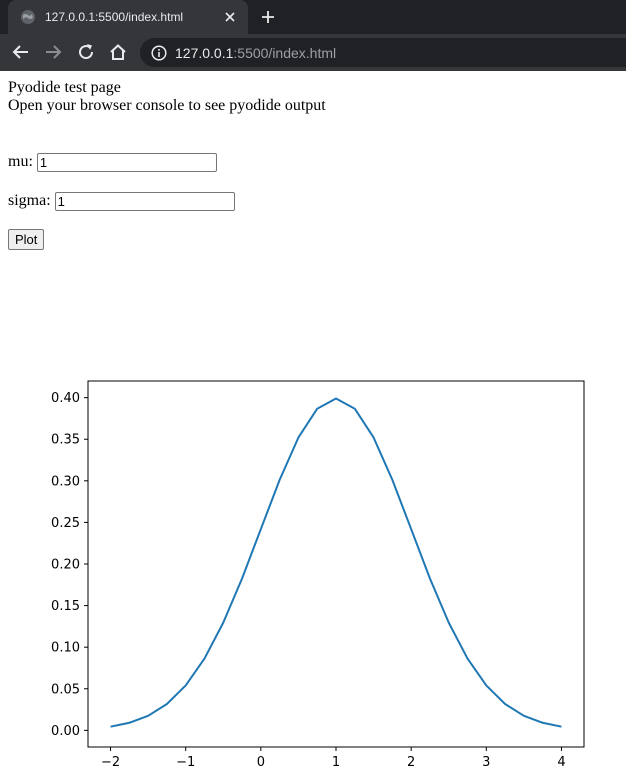 The width and height of the screenshot is (626, 774). Describe the element at coordinates (230, 17) in the screenshot. I see `close-icon` at that location.